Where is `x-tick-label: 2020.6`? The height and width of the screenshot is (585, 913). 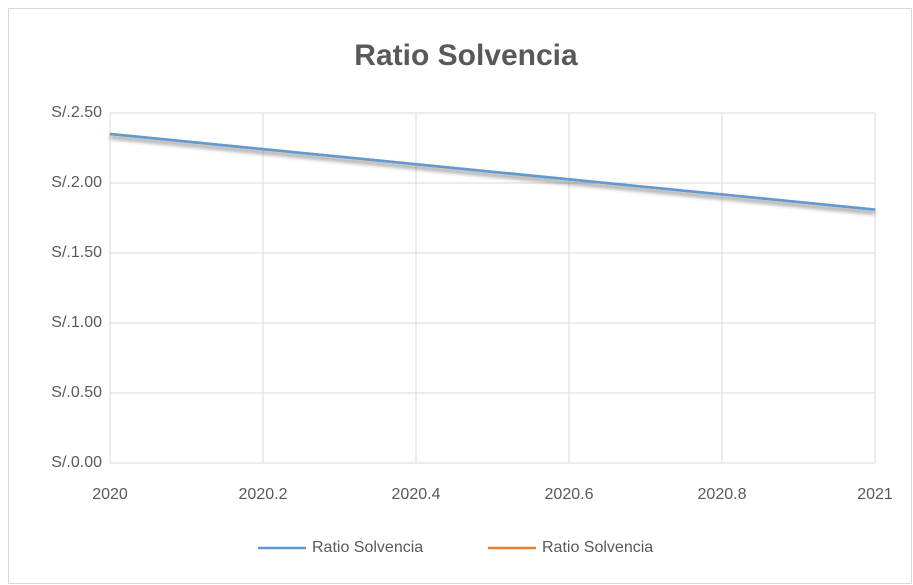 x-tick-label: 2020.6 is located at coordinates (569, 494).